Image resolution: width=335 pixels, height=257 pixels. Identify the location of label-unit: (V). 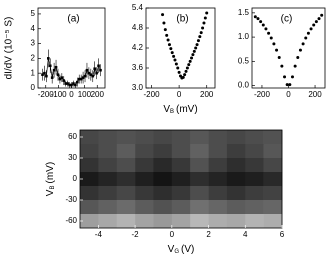
(187, 249).